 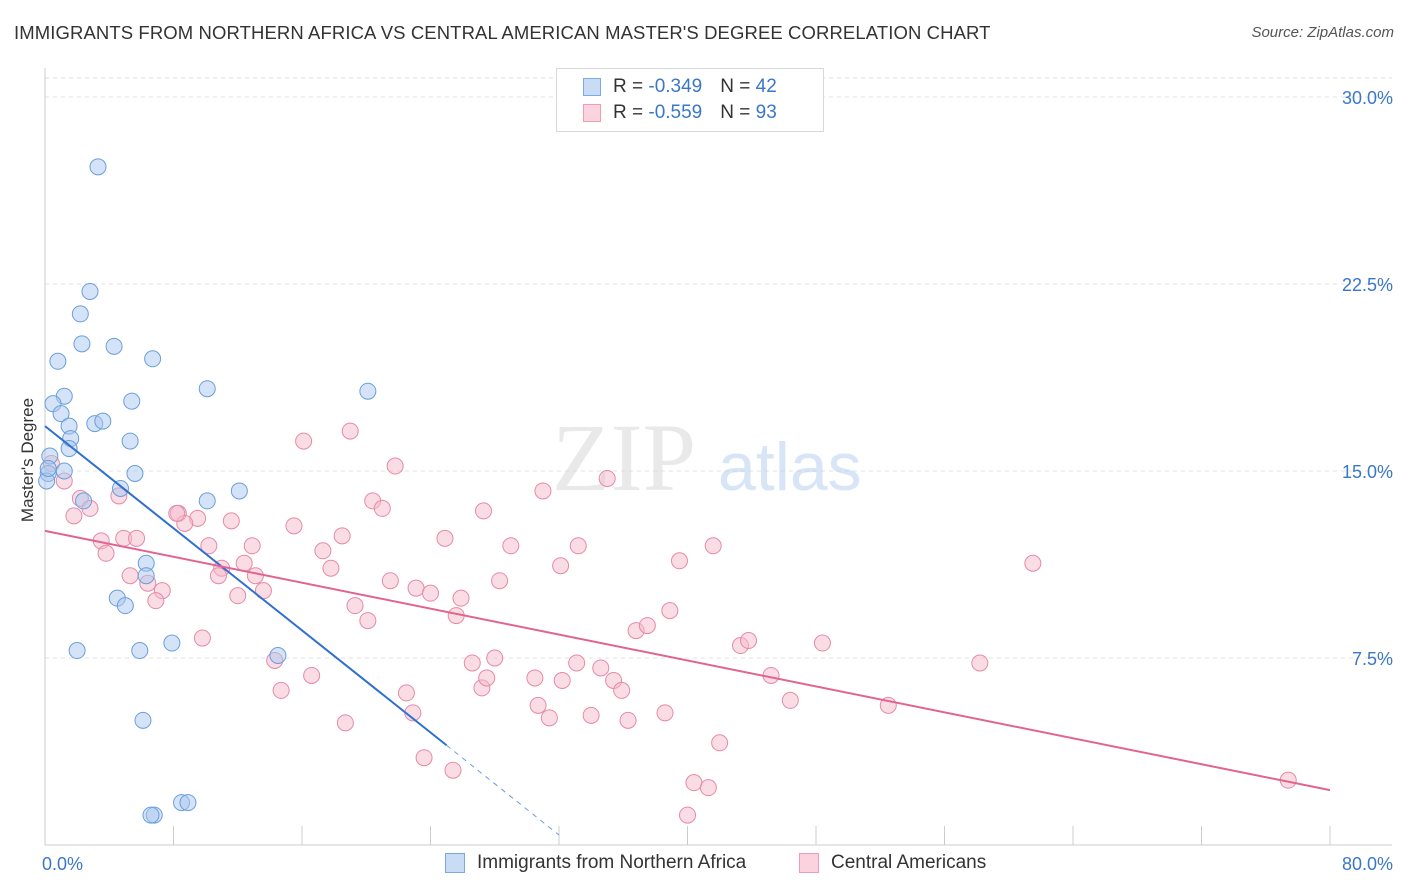 I want to click on x-tick-label: 80.0%, so click(x=1367, y=864).